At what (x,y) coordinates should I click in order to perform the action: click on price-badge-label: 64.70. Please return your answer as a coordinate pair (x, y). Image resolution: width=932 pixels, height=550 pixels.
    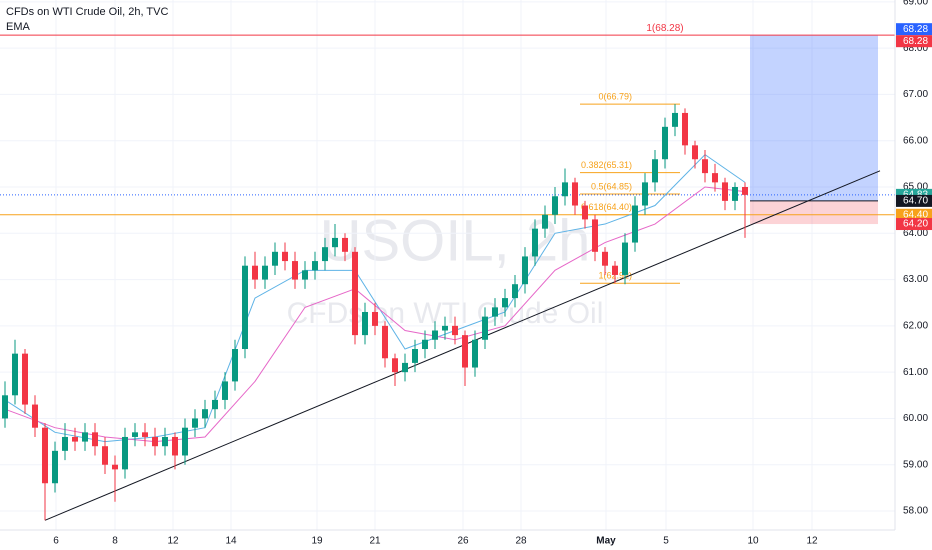
    Looking at the image, I should click on (915, 201).